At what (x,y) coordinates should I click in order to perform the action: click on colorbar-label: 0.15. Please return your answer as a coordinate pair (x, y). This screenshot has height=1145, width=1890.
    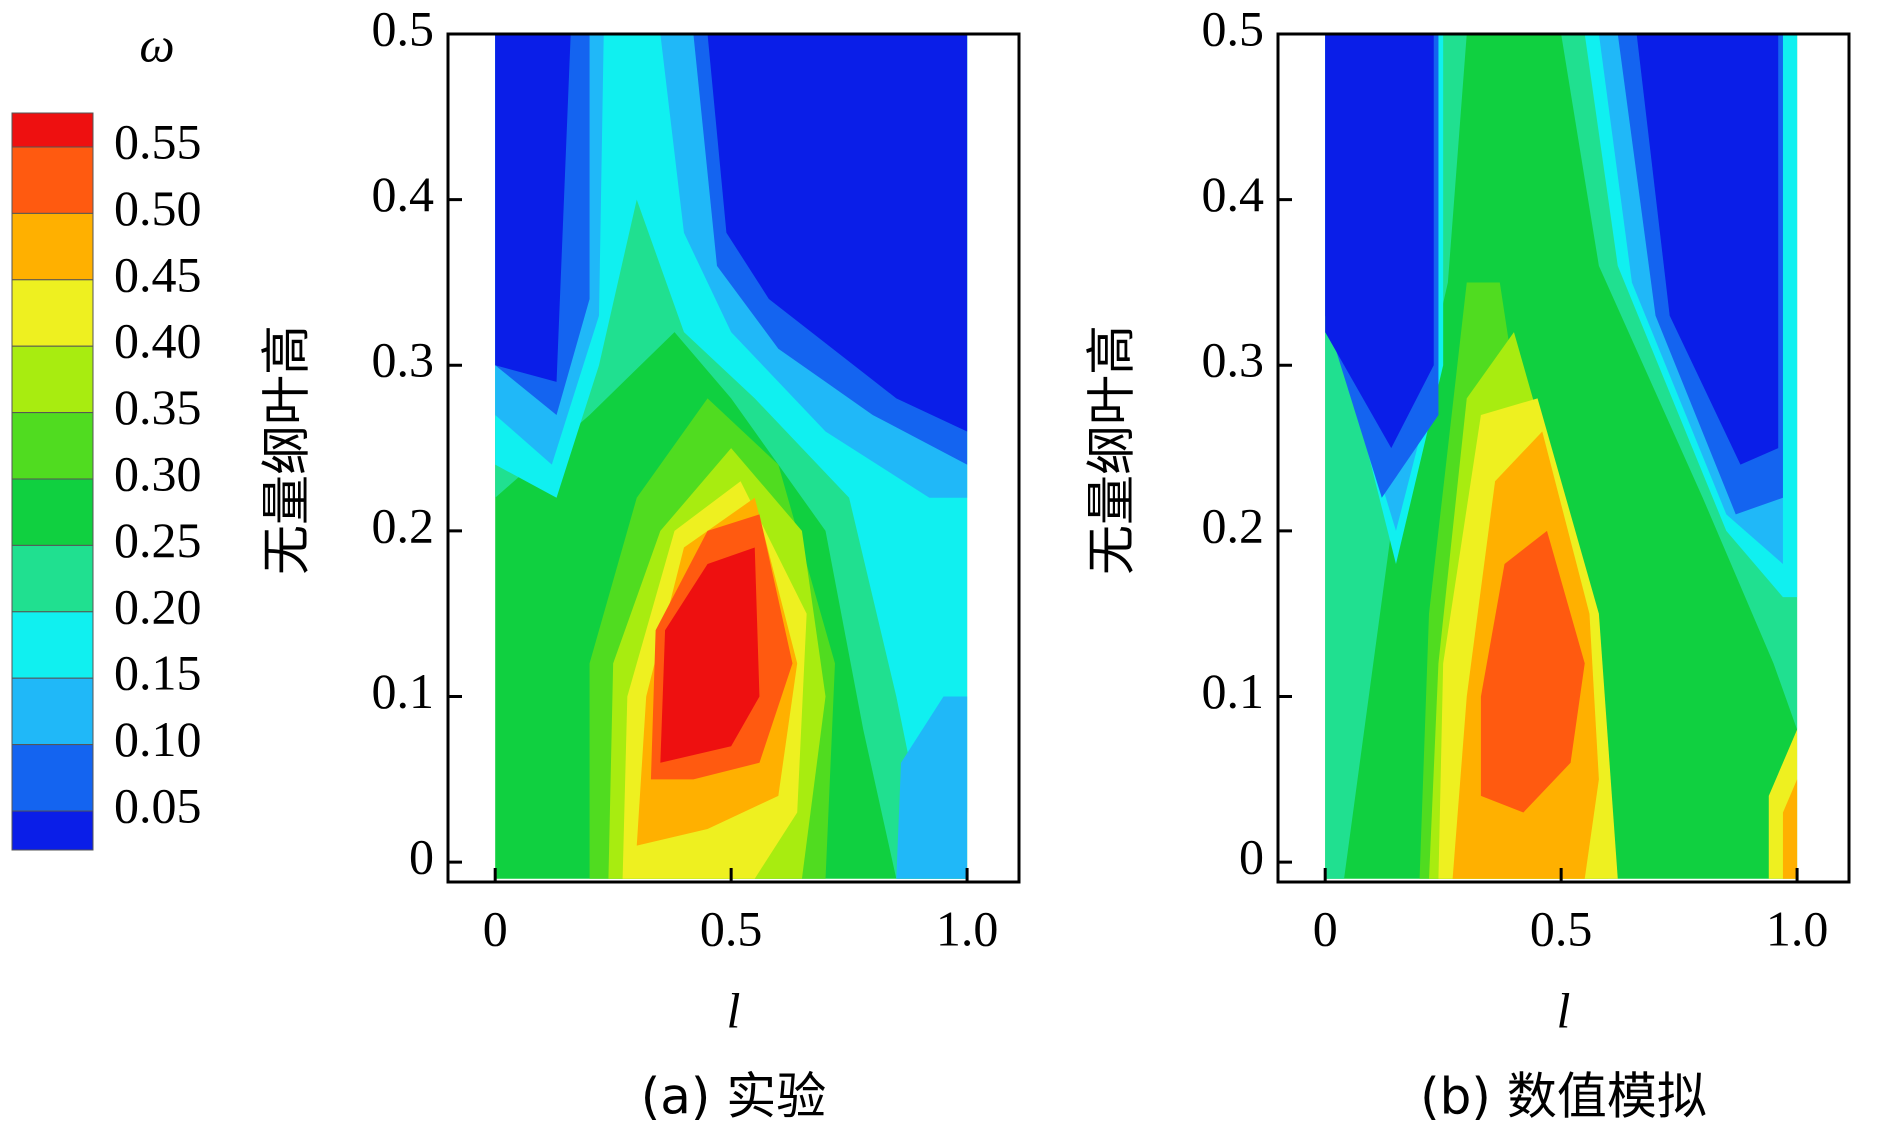
    Looking at the image, I should click on (158, 673).